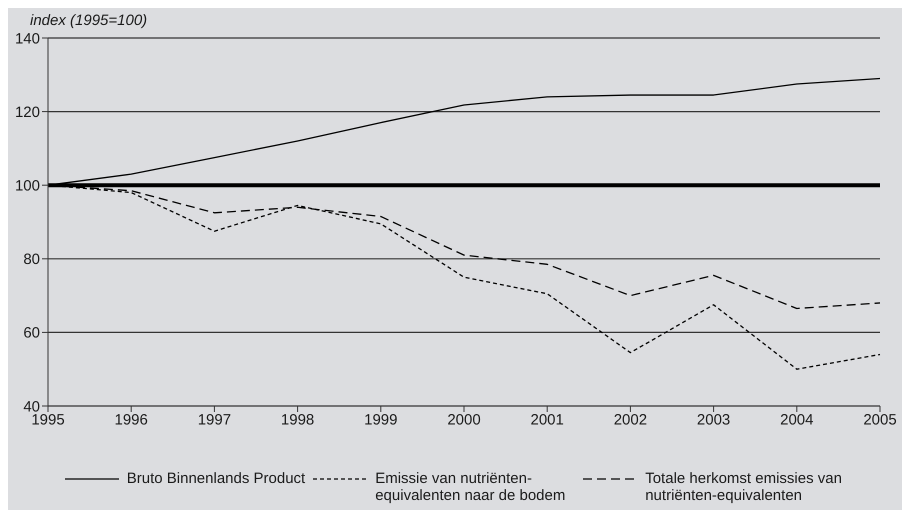 Image resolution: width=910 pixels, height=518 pixels. What do you see at coordinates (880, 420) in the screenshot?
I see `x-tick-label: 2005` at bounding box center [880, 420].